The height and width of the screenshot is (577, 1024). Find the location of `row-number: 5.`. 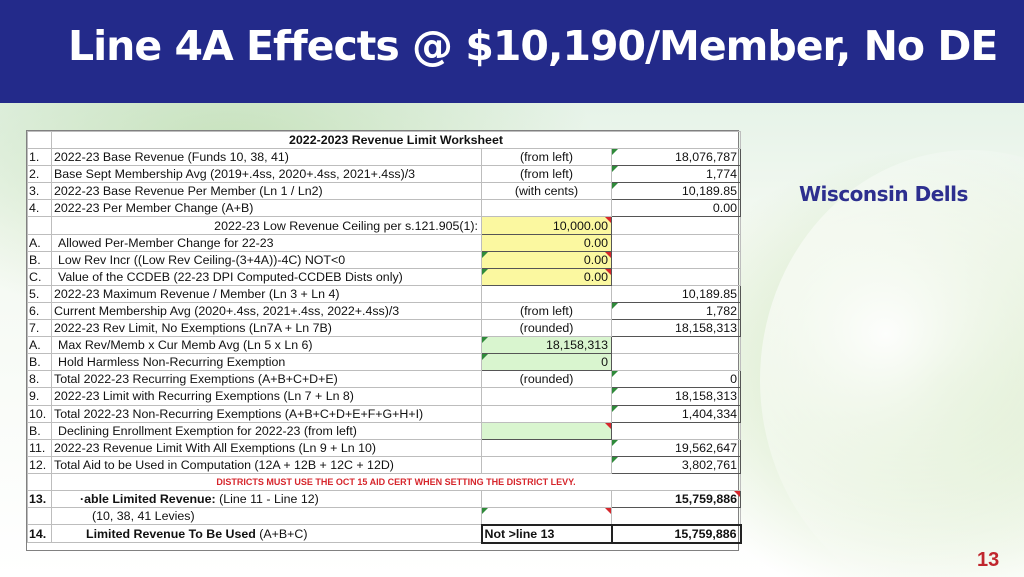

row-number: 5. is located at coordinates (39, 293).